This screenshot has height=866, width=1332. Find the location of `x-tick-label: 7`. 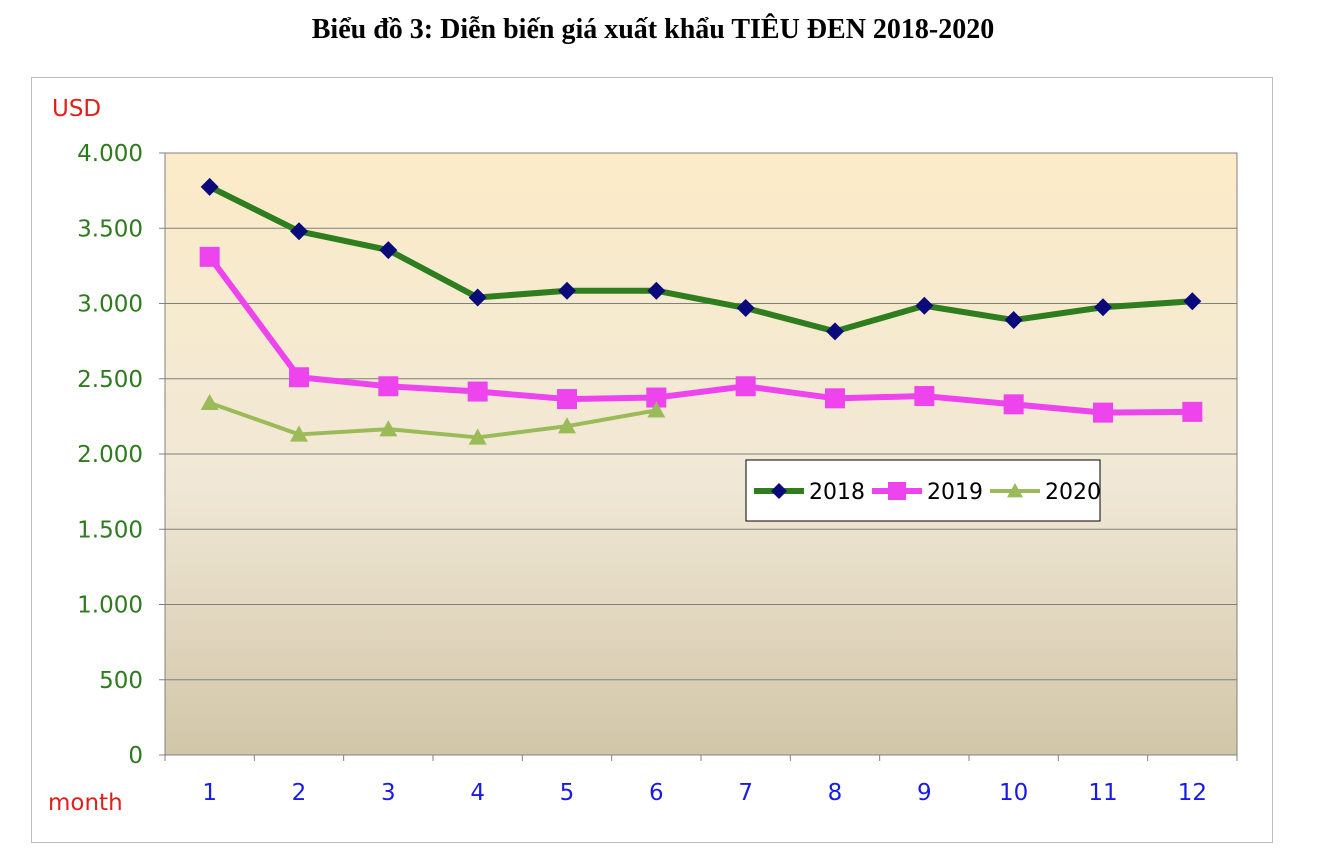

x-tick-label: 7 is located at coordinates (745, 793).